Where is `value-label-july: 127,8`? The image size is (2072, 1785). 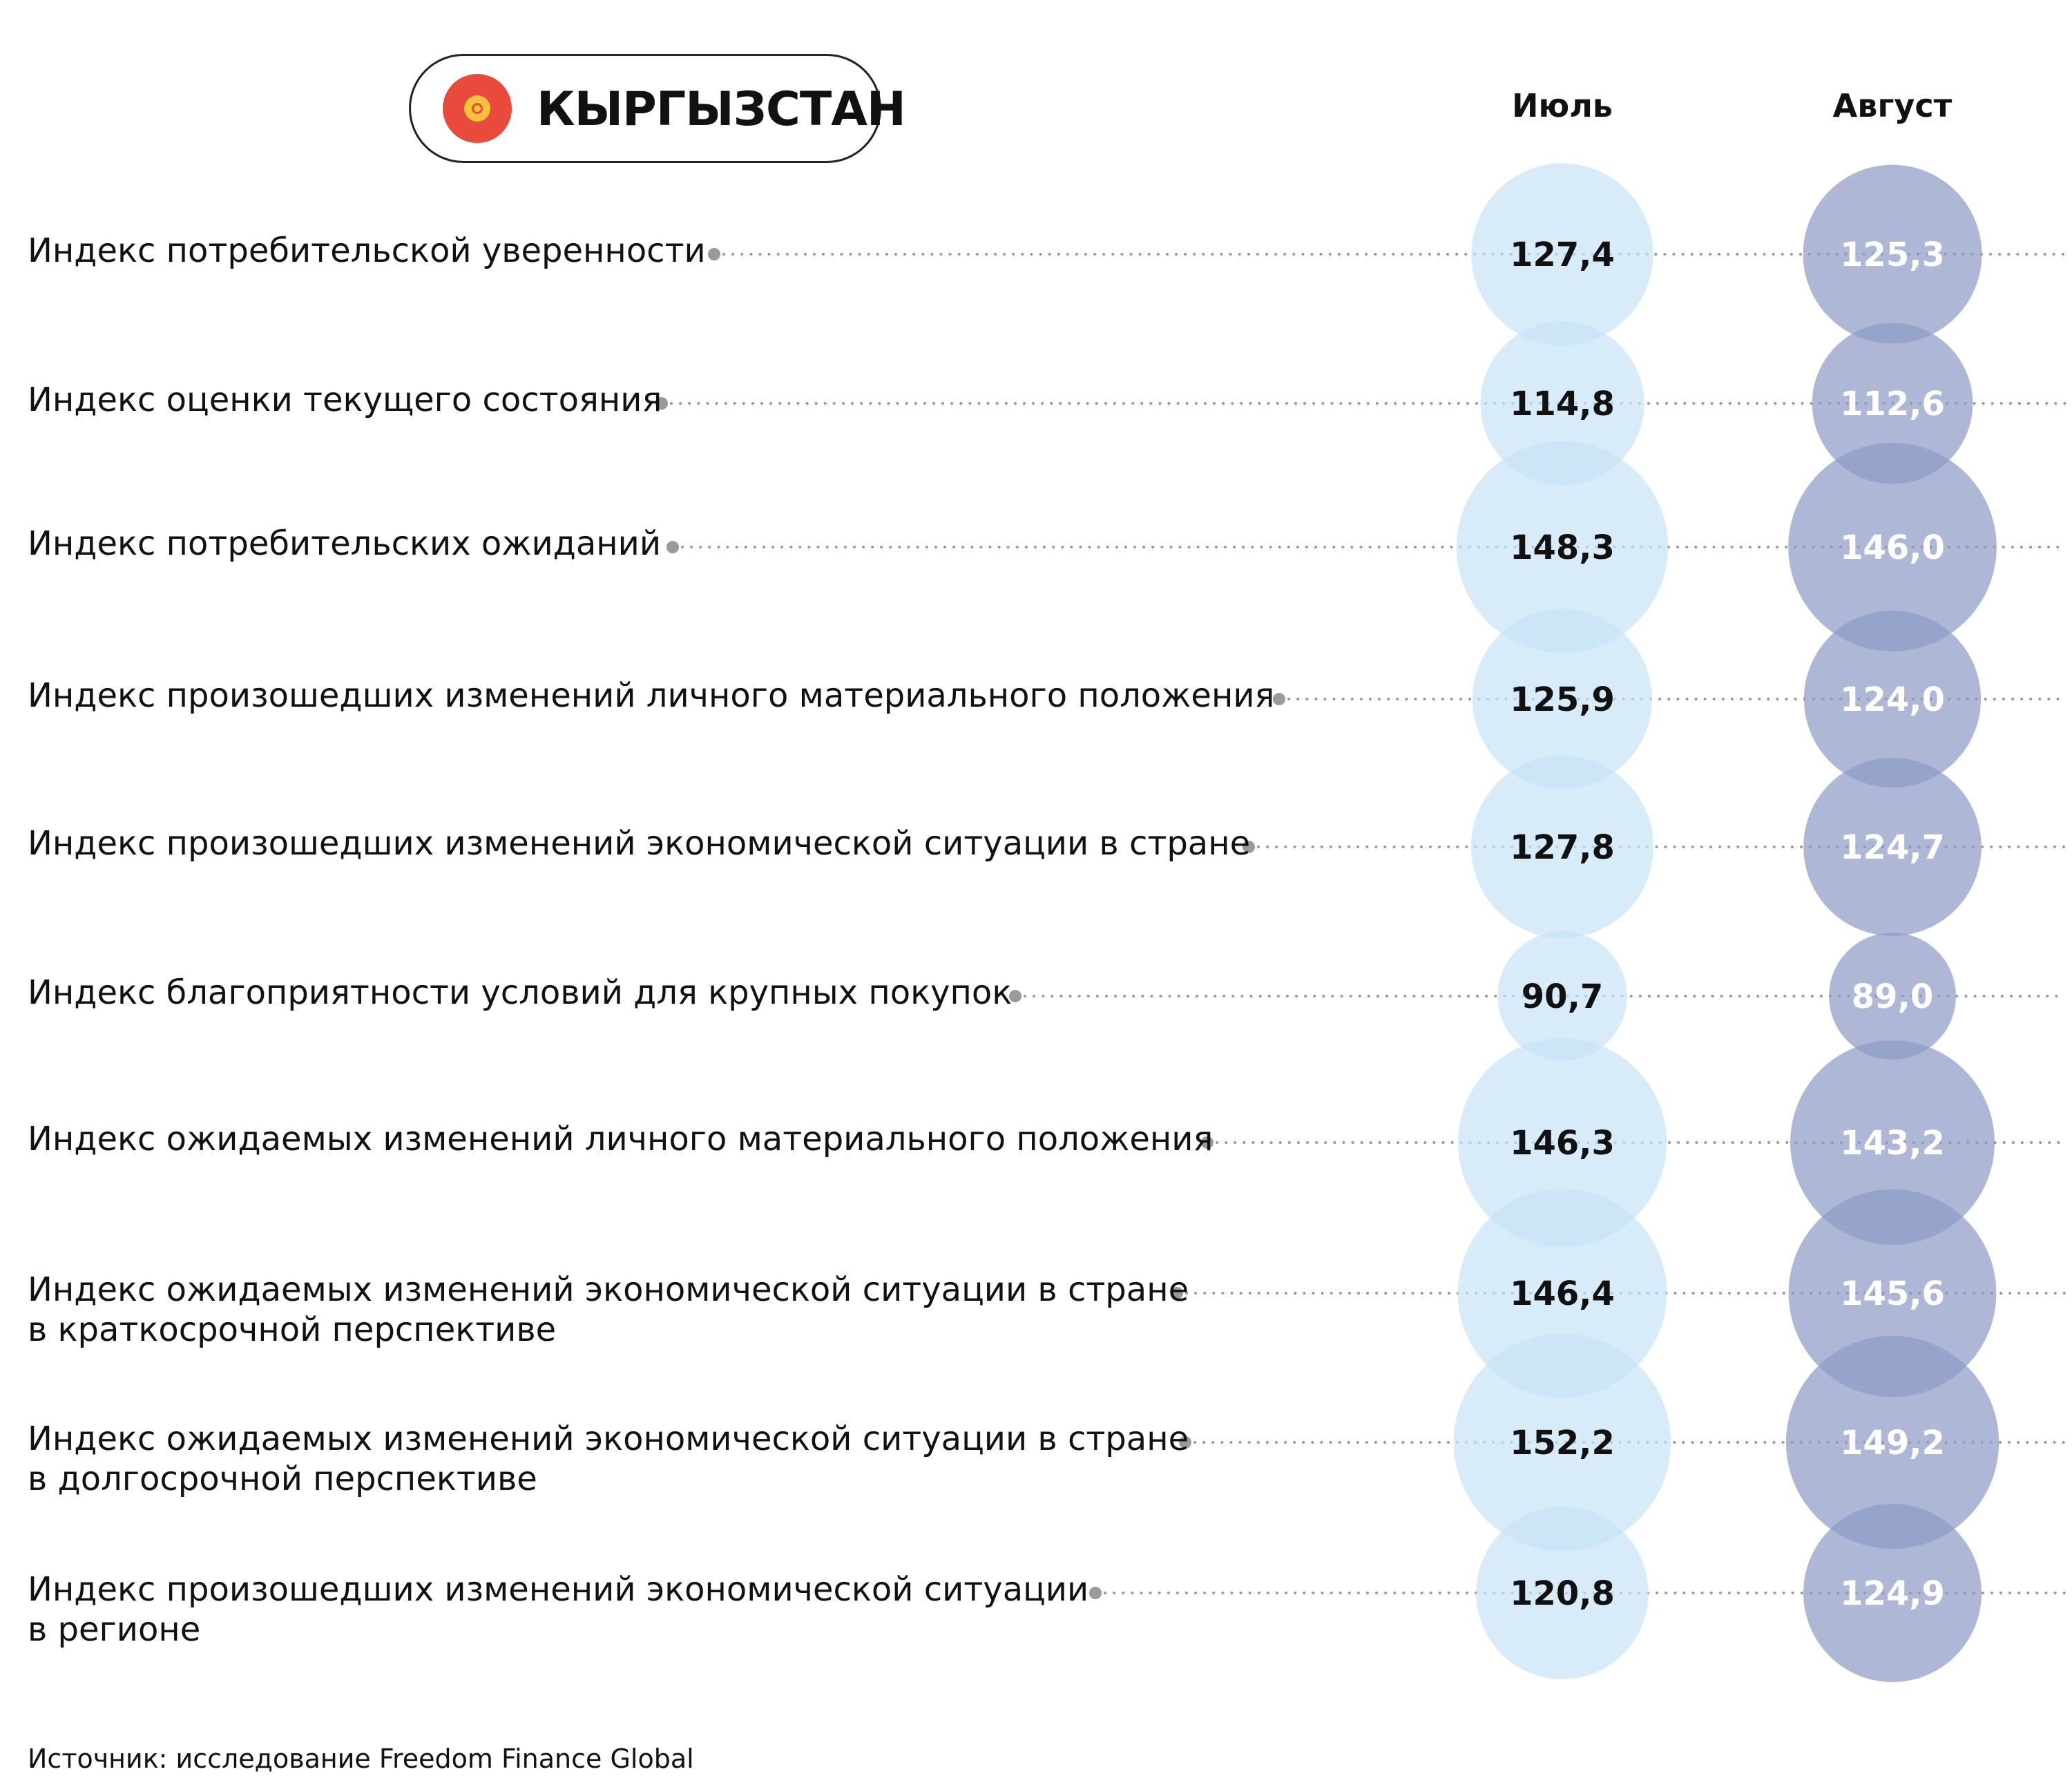 value-label-july: 127,8 is located at coordinates (1562, 847).